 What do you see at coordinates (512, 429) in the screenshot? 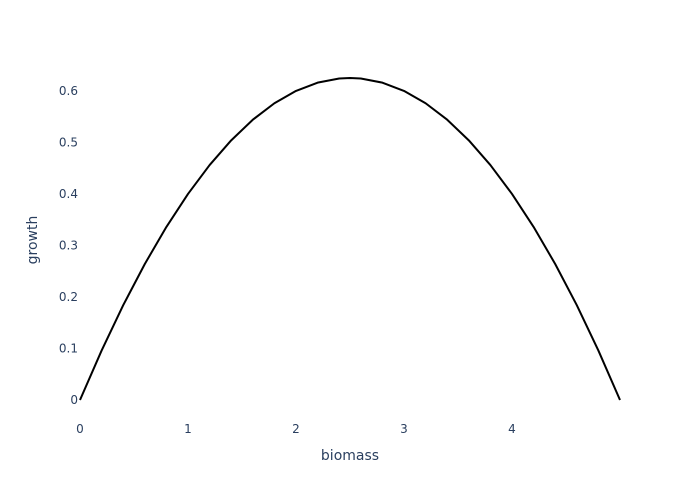
I see `x-tick-label: 4` at bounding box center [512, 429].